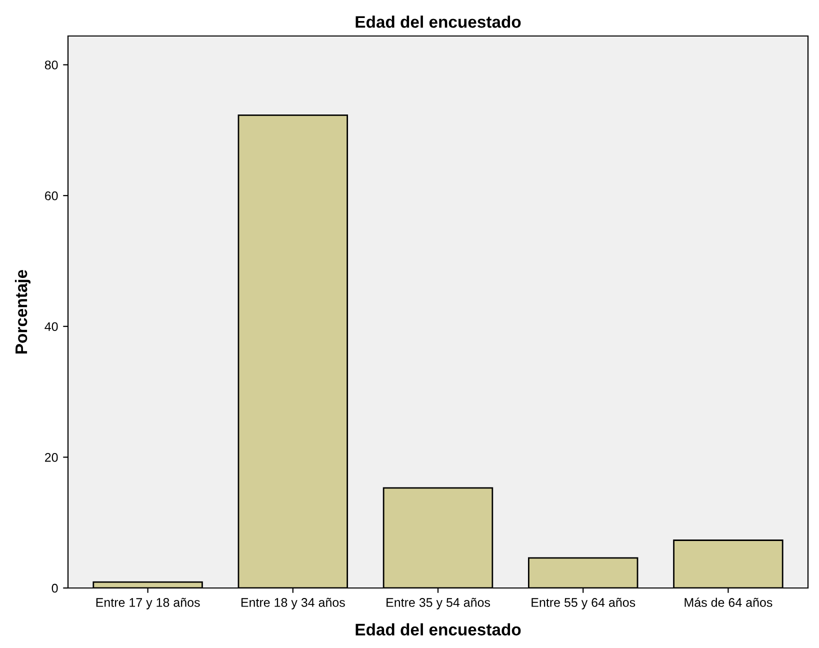 The image size is (819, 648). Describe the element at coordinates (584, 604) in the screenshot. I see `x-tick-label: Entre 55 y 64 años` at that location.